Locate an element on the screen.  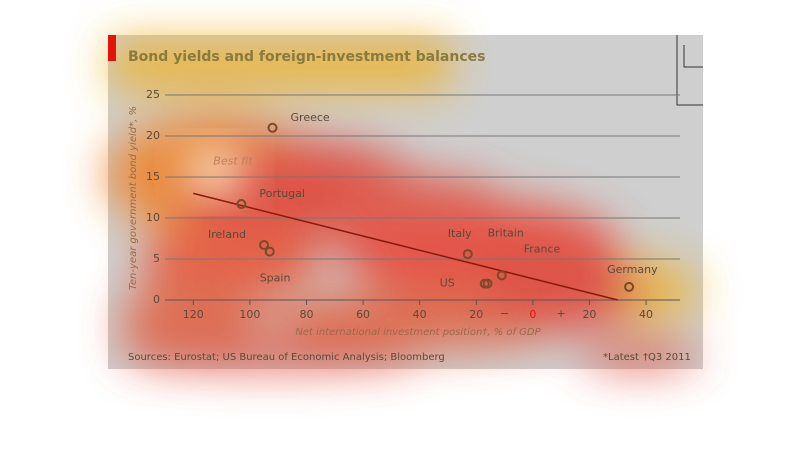
point-label: Spain is located at coordinates (275, 278).